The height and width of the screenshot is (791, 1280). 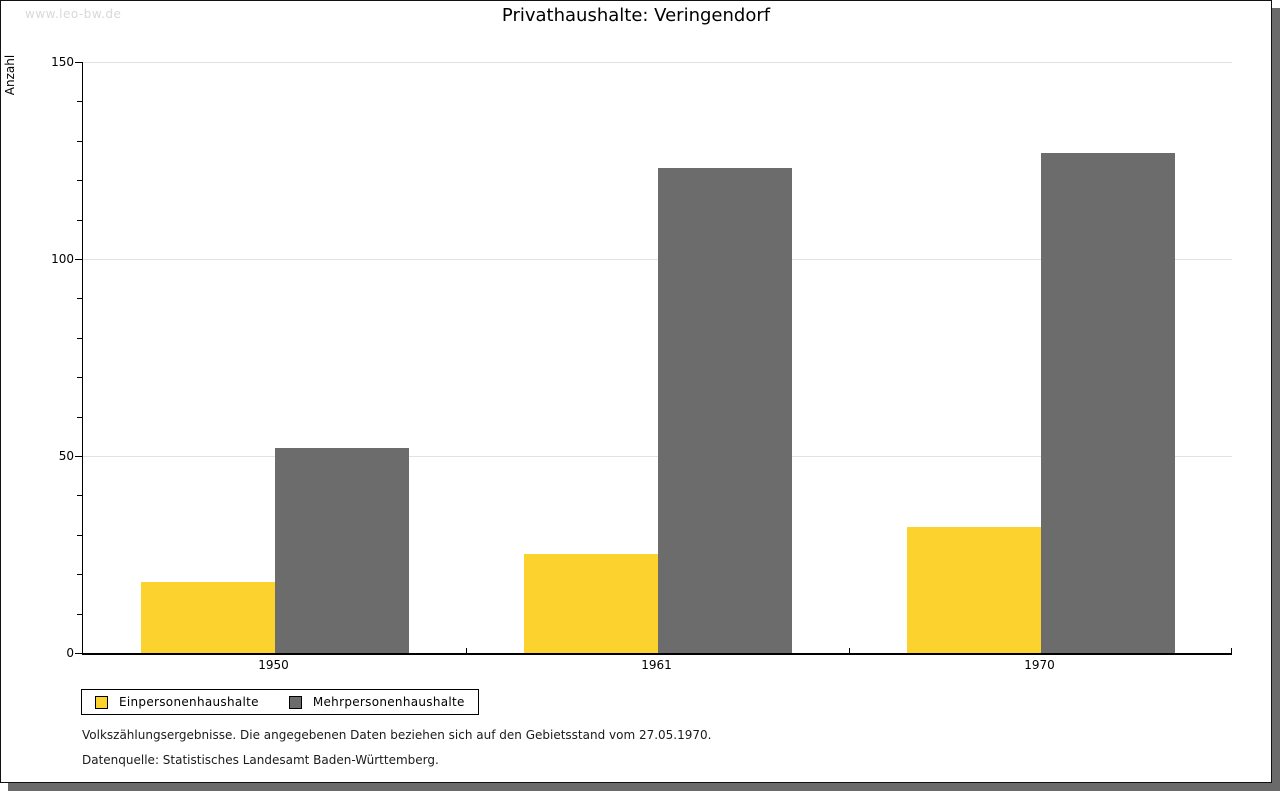 What do you see at coordinates (62, 62) in the screenshot?
I see `y-axis-tick-label: 150` at bounding box center [62, 62].